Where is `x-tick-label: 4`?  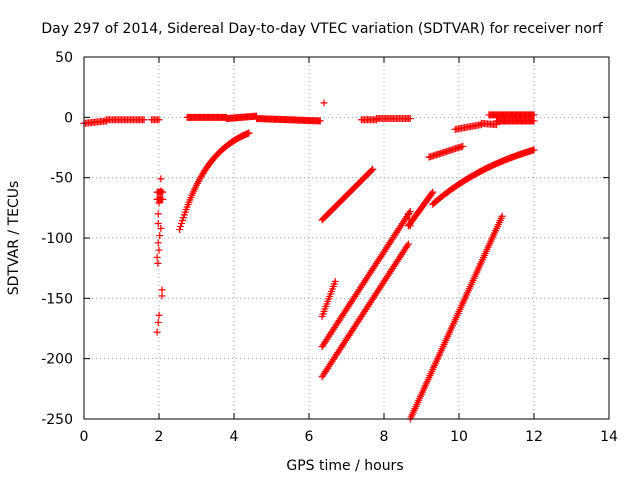 x-tick-label: 4 is located at coordinates (234, 437).